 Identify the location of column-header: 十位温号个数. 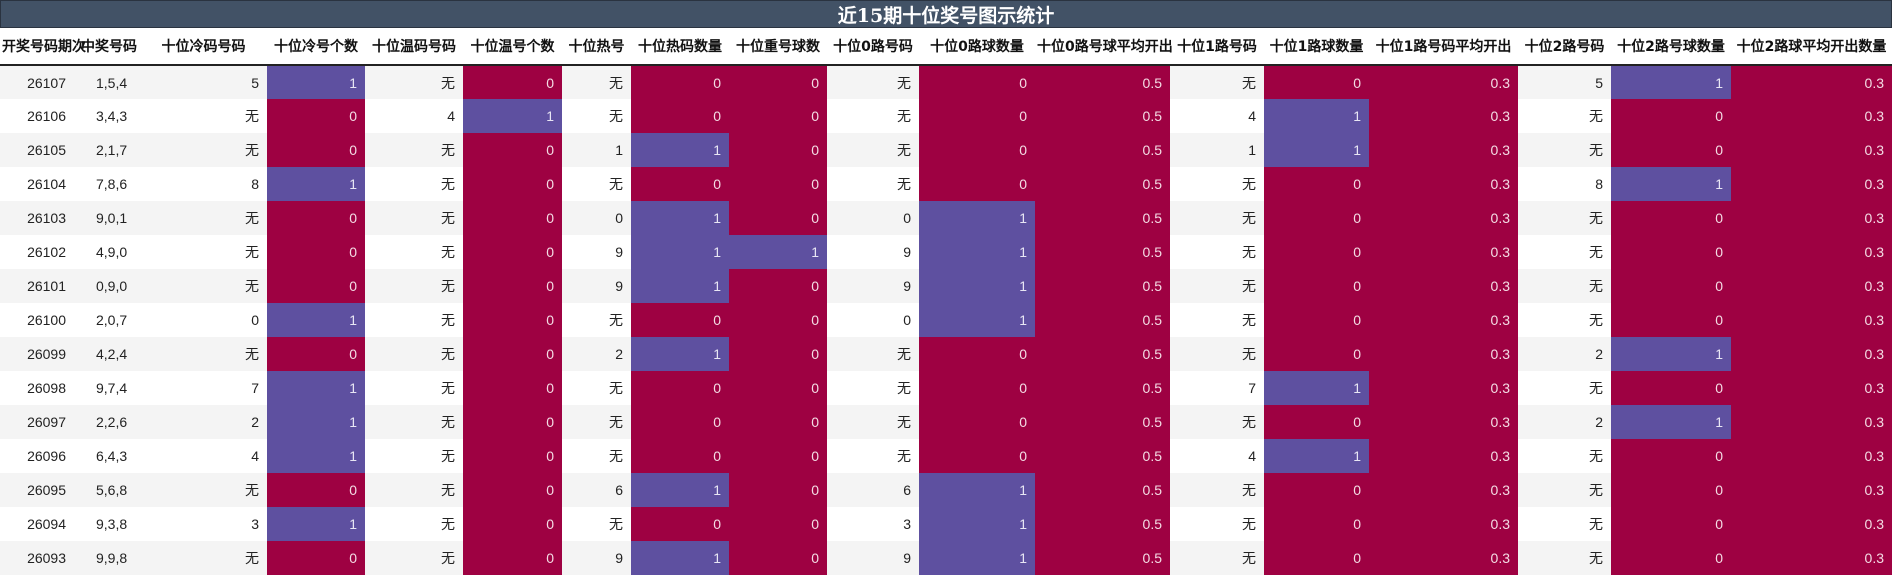
(512, 47).